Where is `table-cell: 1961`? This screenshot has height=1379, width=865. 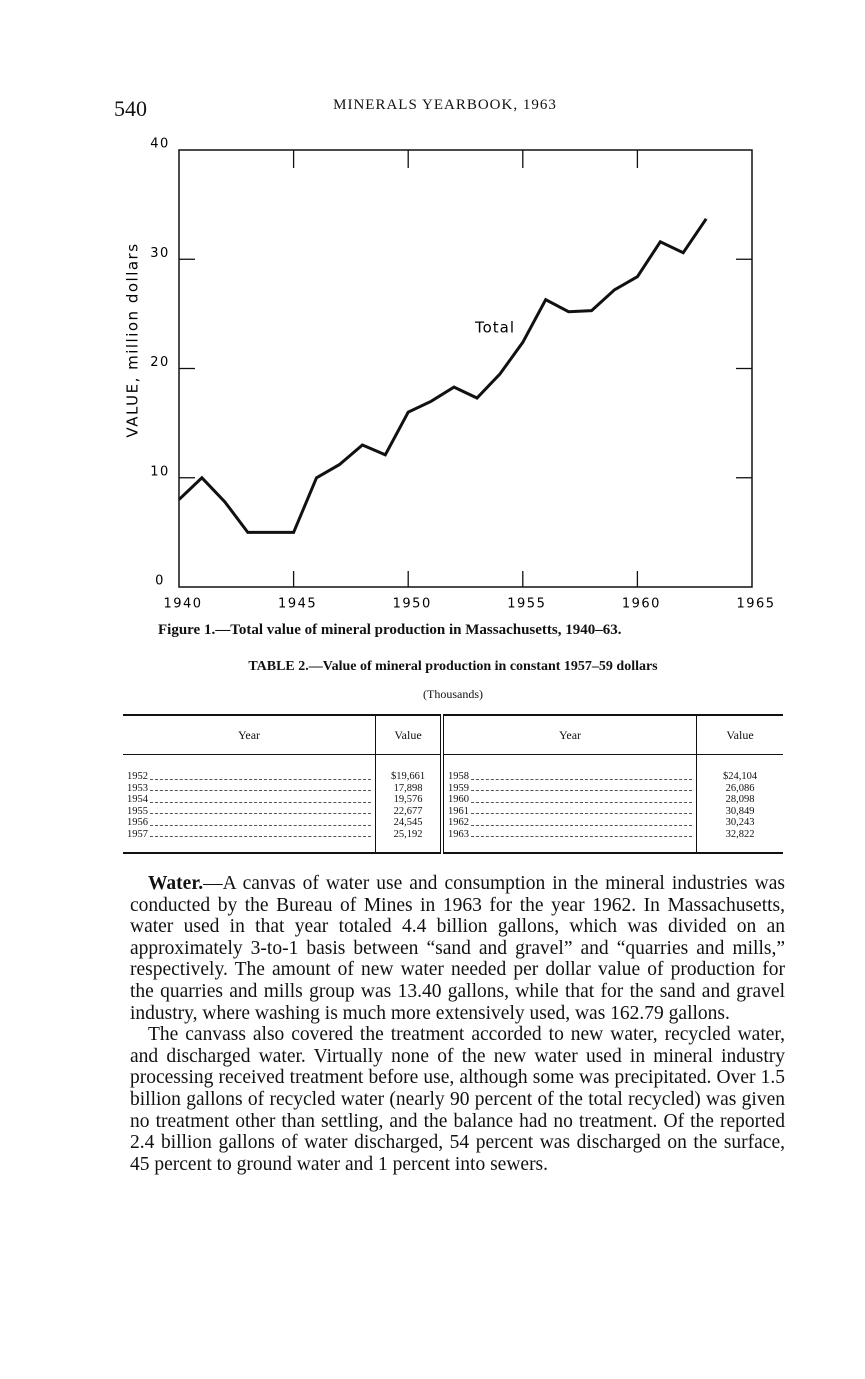 table-cell: 1961 is located at coordinates (568, 811).